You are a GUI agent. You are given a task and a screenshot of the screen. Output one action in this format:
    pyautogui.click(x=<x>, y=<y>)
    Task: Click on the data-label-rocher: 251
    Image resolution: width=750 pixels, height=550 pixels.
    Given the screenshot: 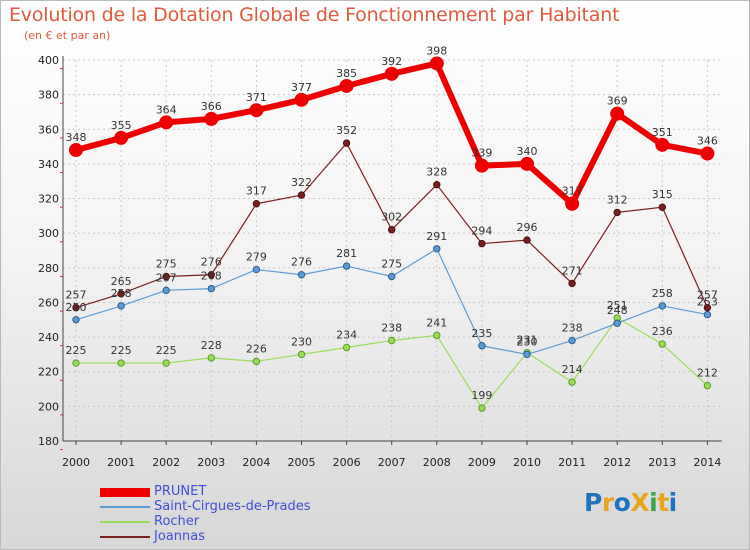 What is the action you would take?
    pyautogui.click(x=617, y=305)
    